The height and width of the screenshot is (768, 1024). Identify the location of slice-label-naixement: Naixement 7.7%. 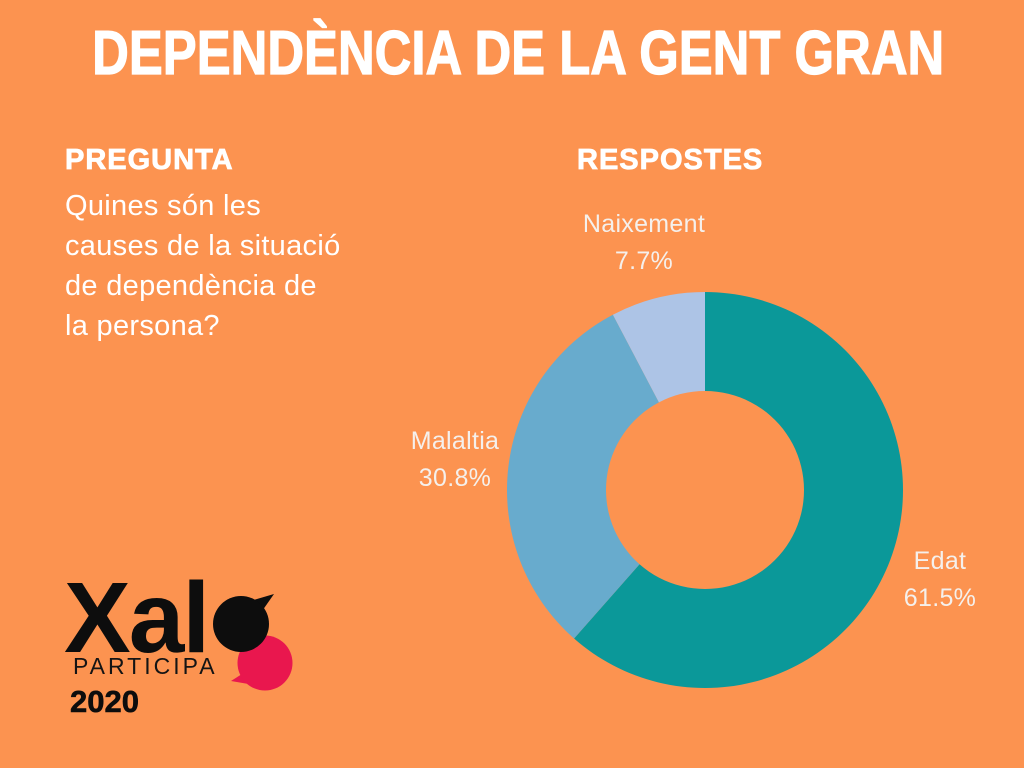
(644, 243).